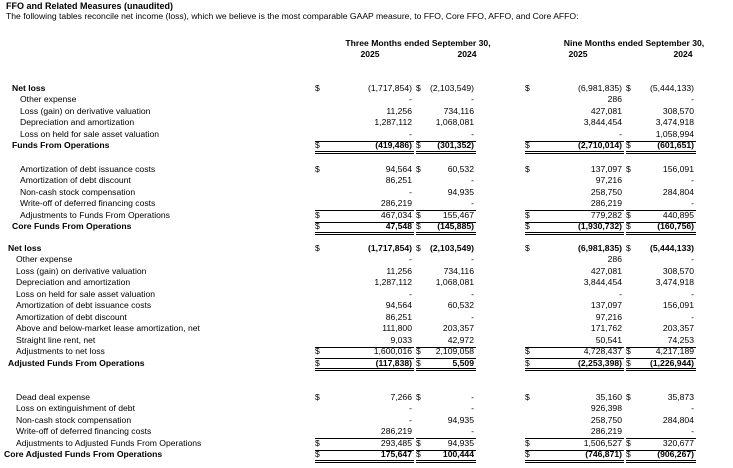 The width and height of the screenshot is (733, 468). Describe the element at coordinates (393, 145) in the screenshot. I see `cell-value: (419,486)` at that location.